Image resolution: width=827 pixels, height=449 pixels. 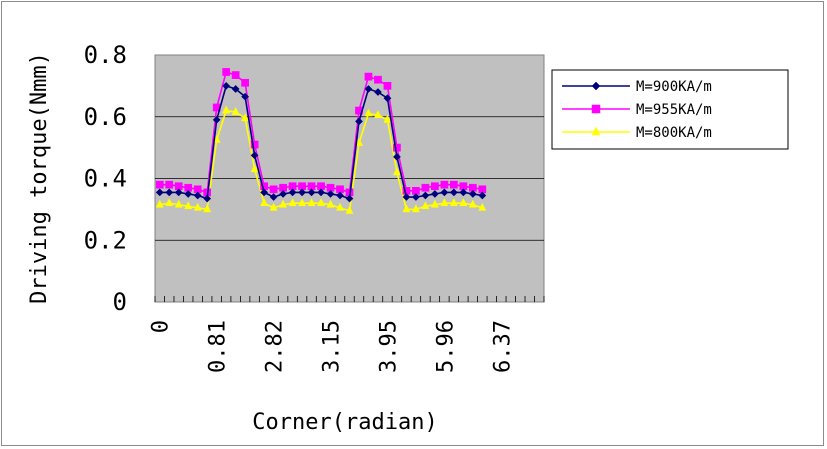 I want to click on y-axis-title: Driving torque(Nmm), so click(x=39, y=178).